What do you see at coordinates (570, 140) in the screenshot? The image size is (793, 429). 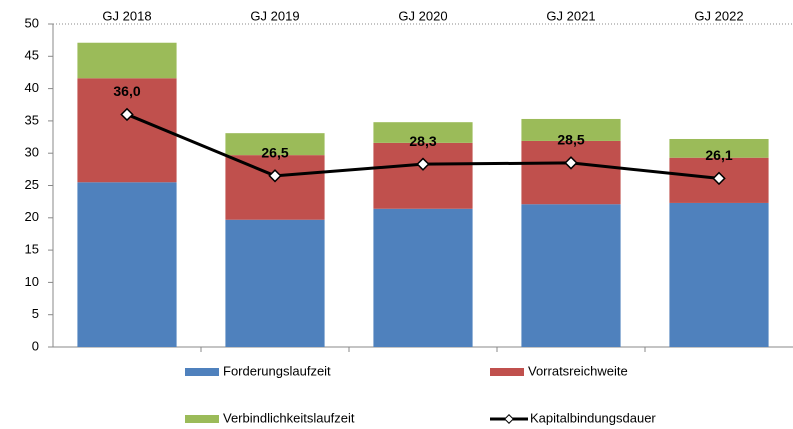 I see `data-label: 28,5` at bounding box center [570, 140].